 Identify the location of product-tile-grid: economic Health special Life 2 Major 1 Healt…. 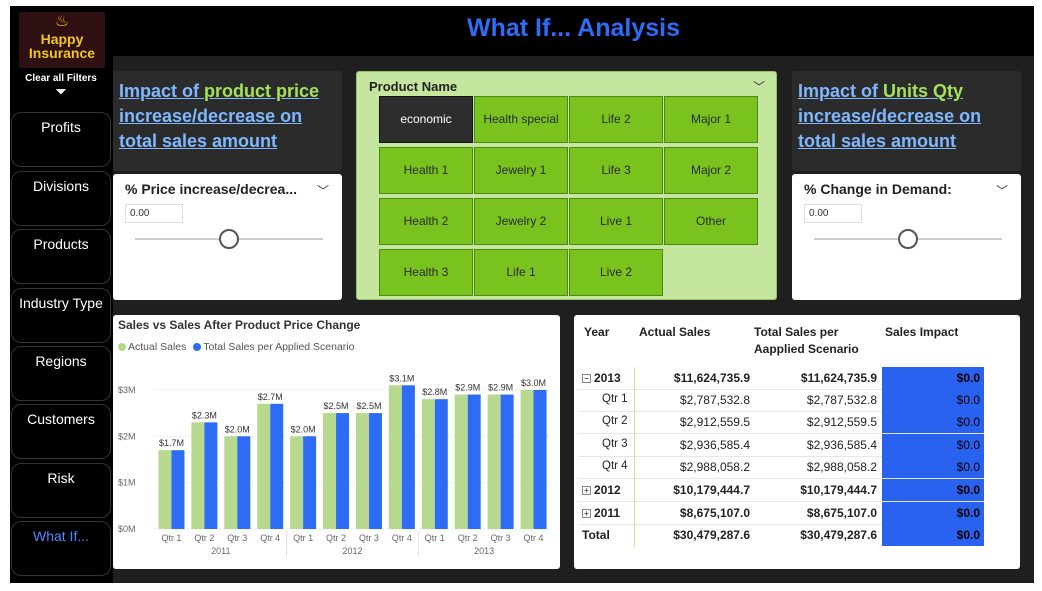
(569, 196).